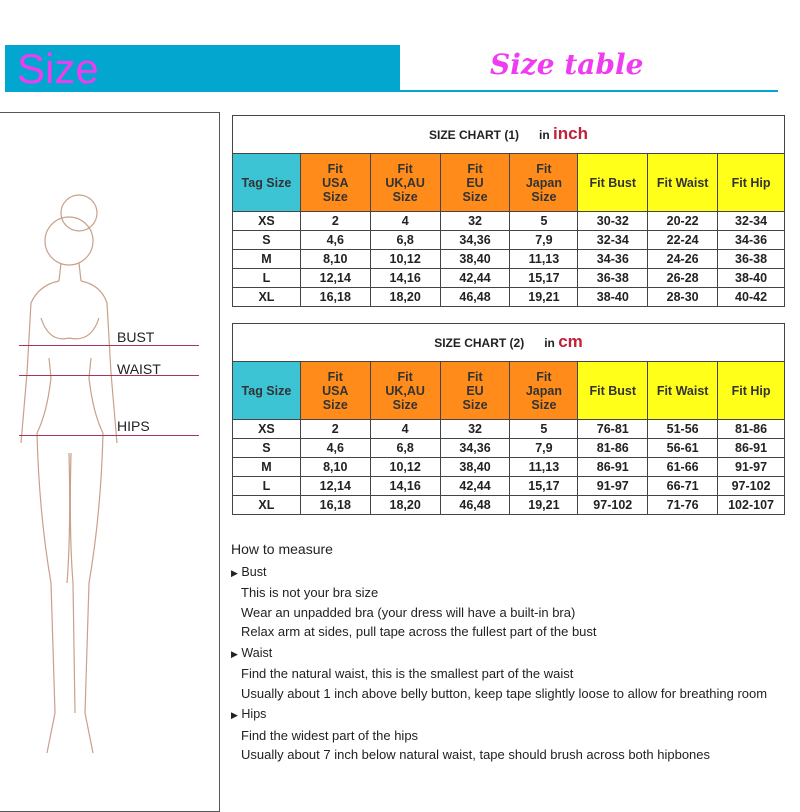  What do you see at coordinates (282, 549) in the screenshot?
I see `measure-heading: How to measure` at bounding box center [282, 549].